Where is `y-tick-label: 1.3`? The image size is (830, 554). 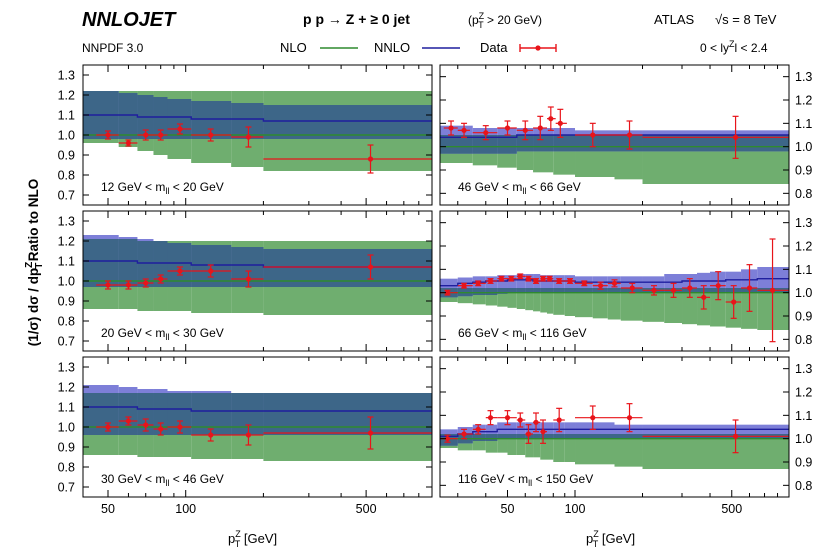 y-tick-label: 1.3 is located at coordinates (803, 77).